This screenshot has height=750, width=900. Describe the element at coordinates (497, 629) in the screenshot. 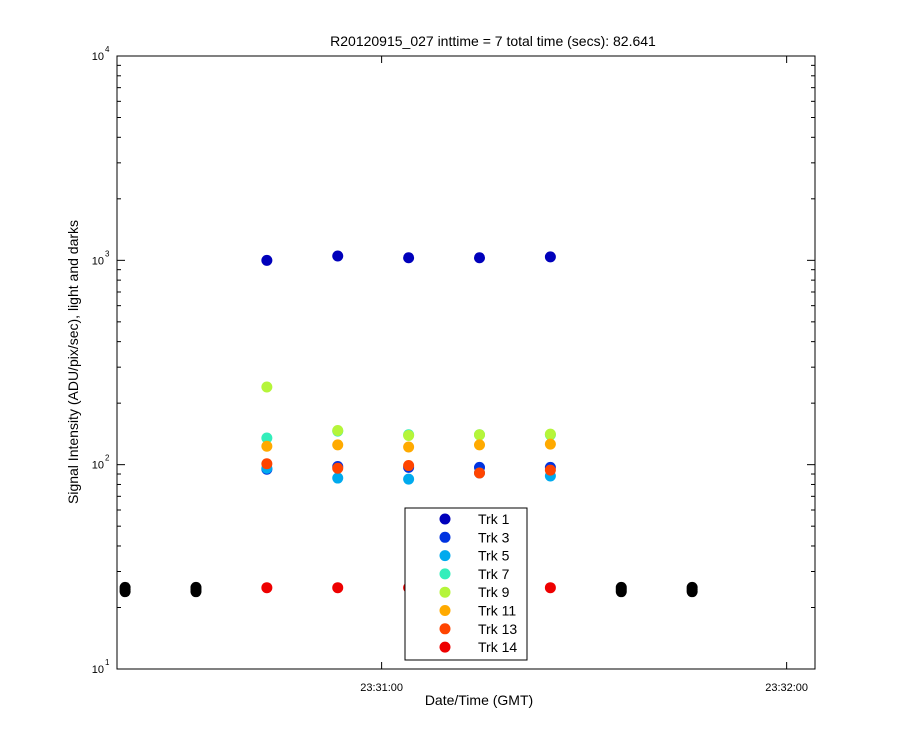

I see `legend-label: Trk 13` at that location.